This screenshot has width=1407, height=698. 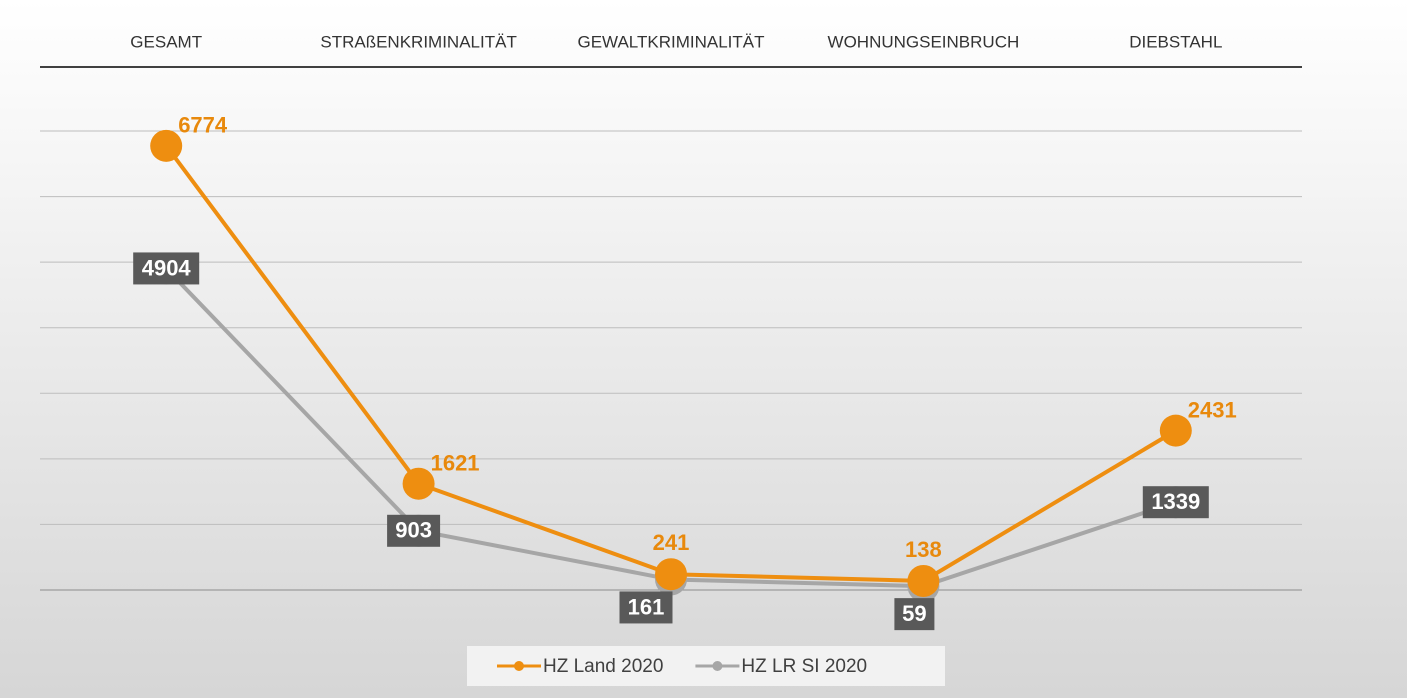 I want to click on data-label: 4904, so click(x=167, y=267).